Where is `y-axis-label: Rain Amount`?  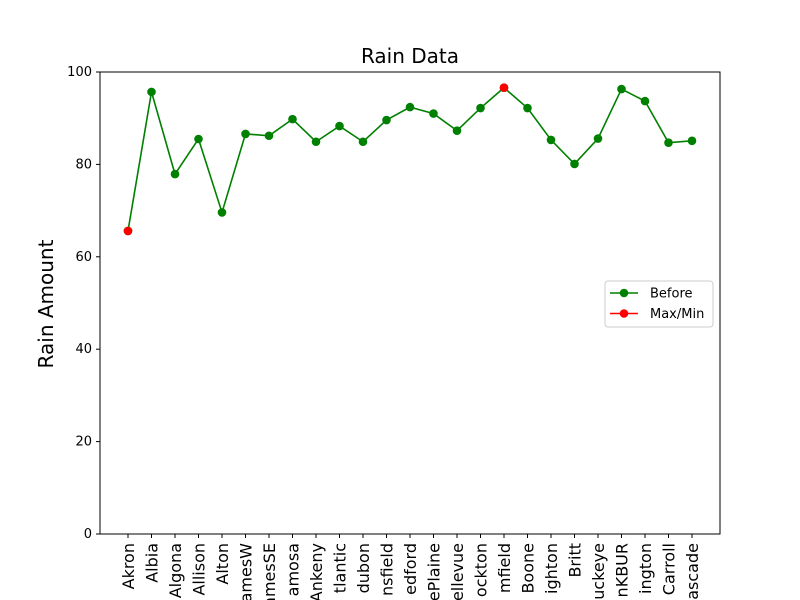 y-axis-label: Rain Amount is located at coordinates (46, 303).